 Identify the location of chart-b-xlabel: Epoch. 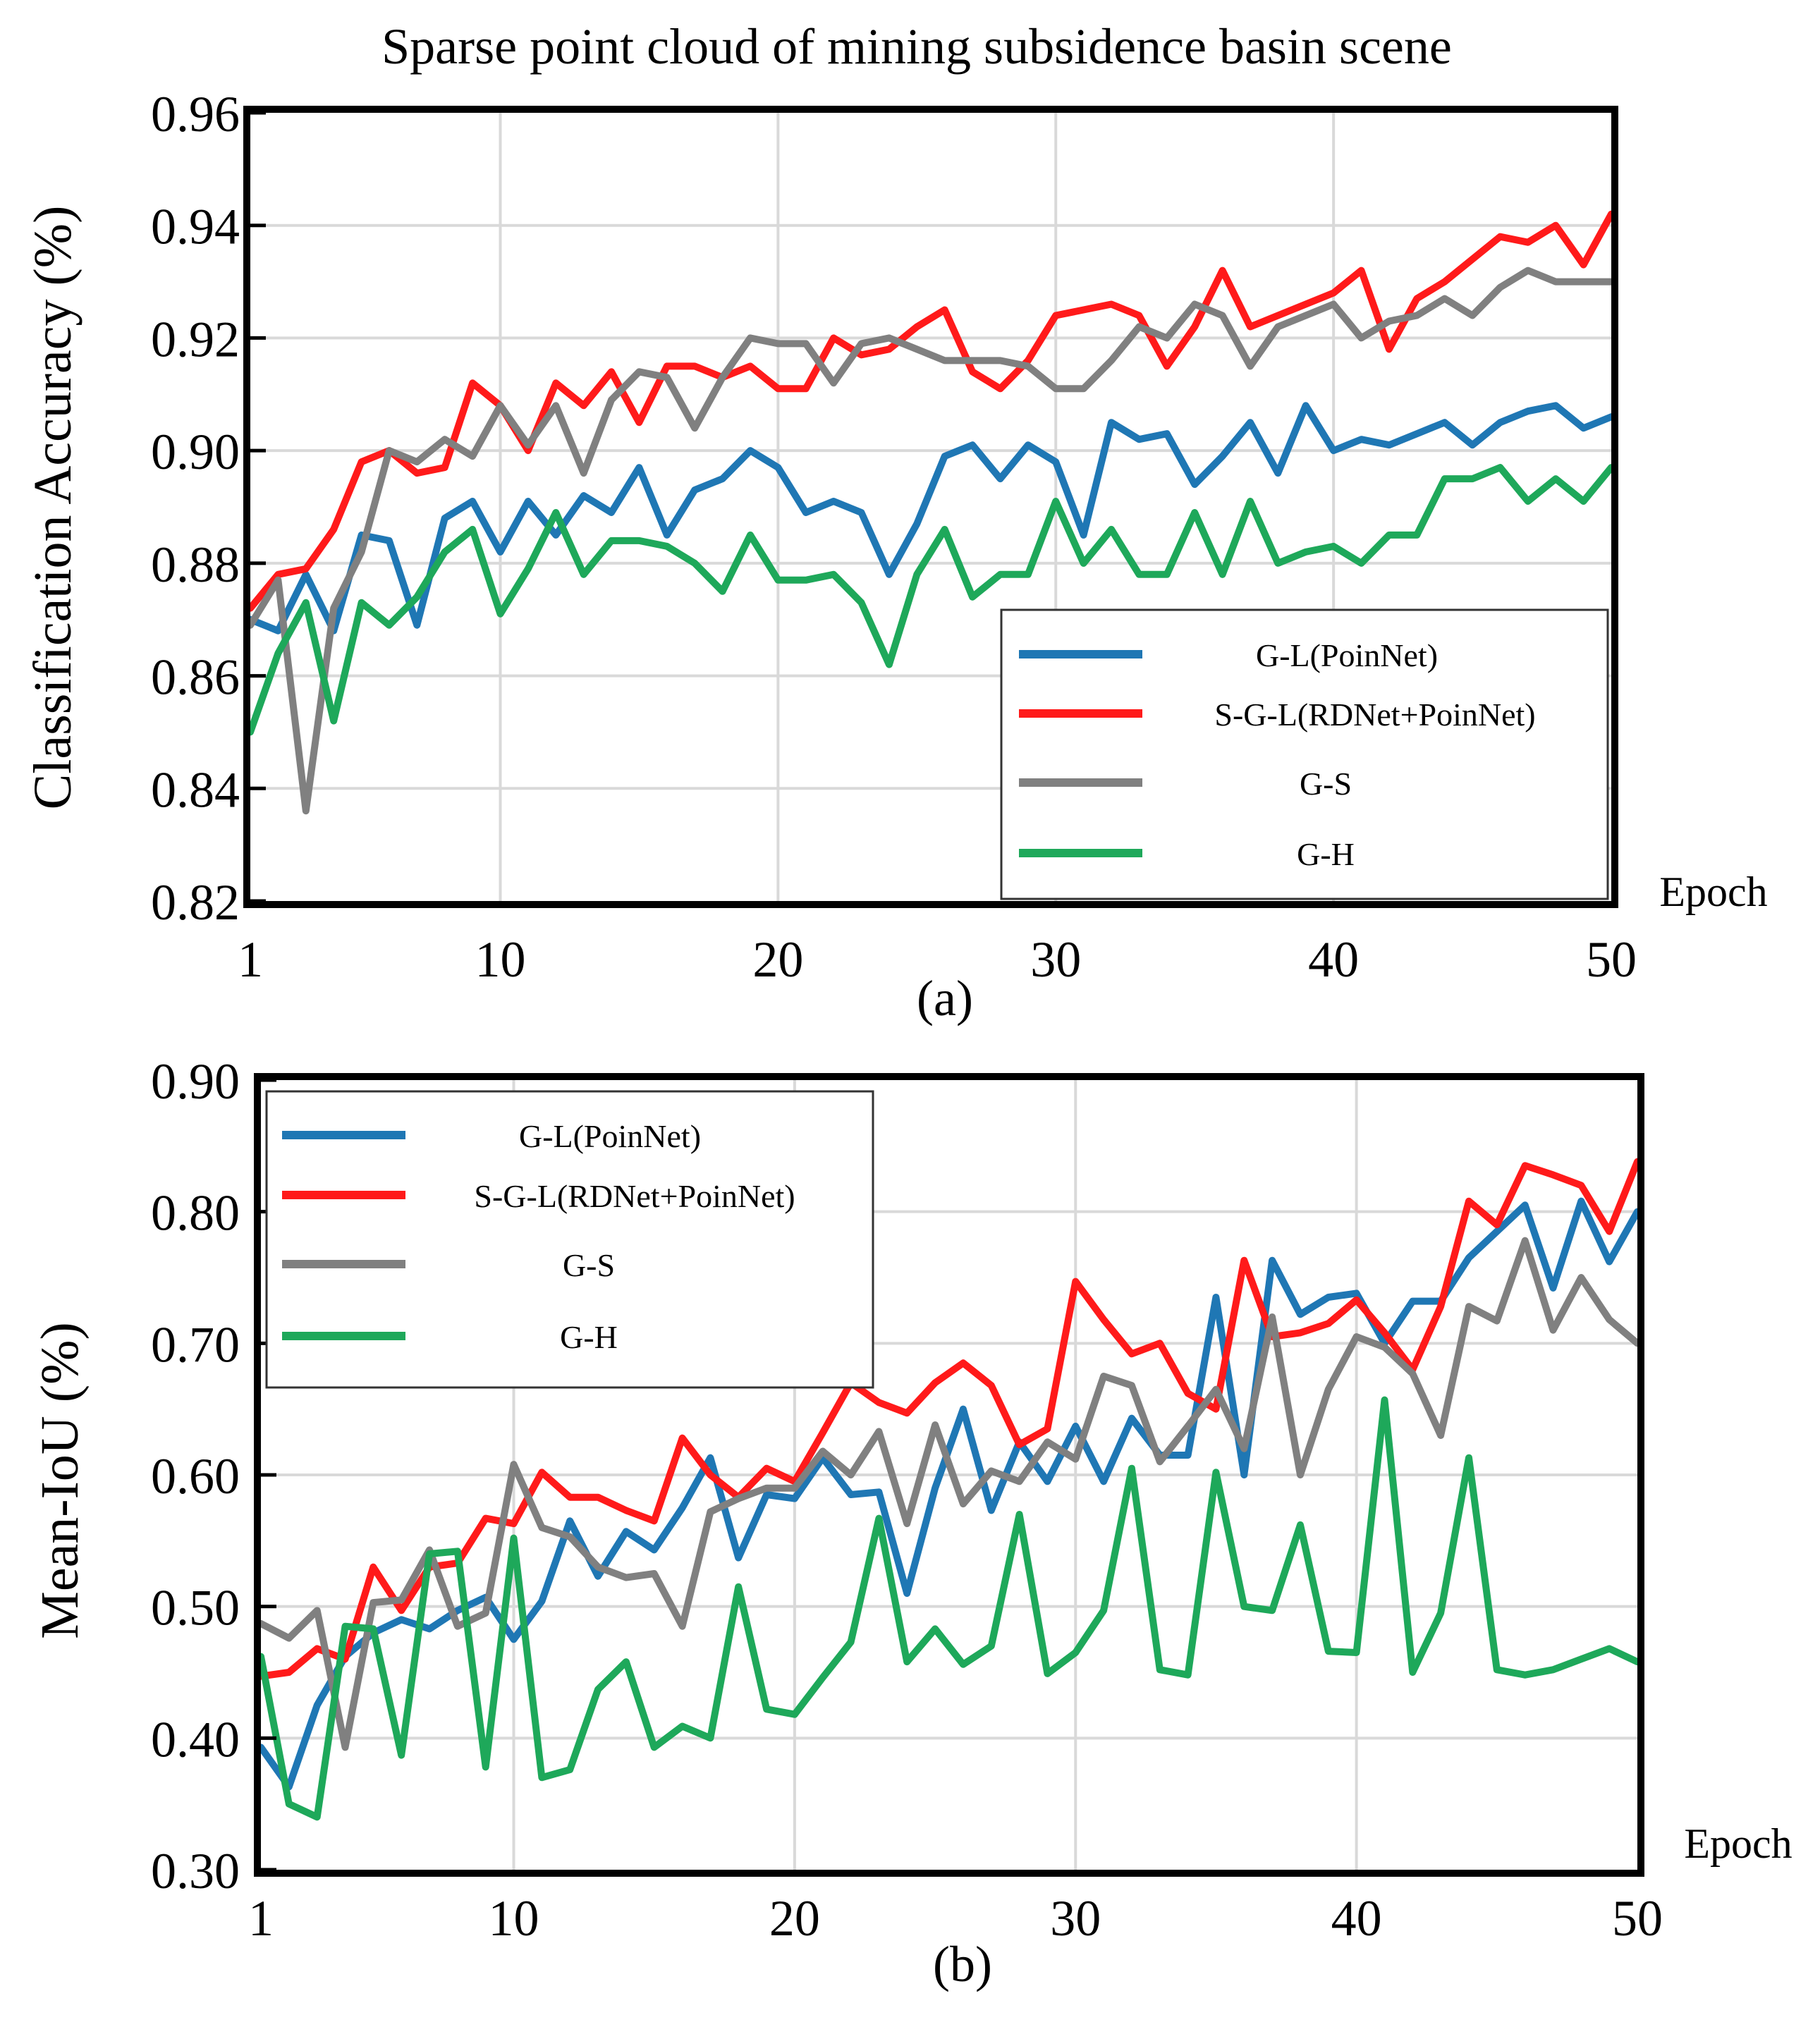
(1738, 1844).